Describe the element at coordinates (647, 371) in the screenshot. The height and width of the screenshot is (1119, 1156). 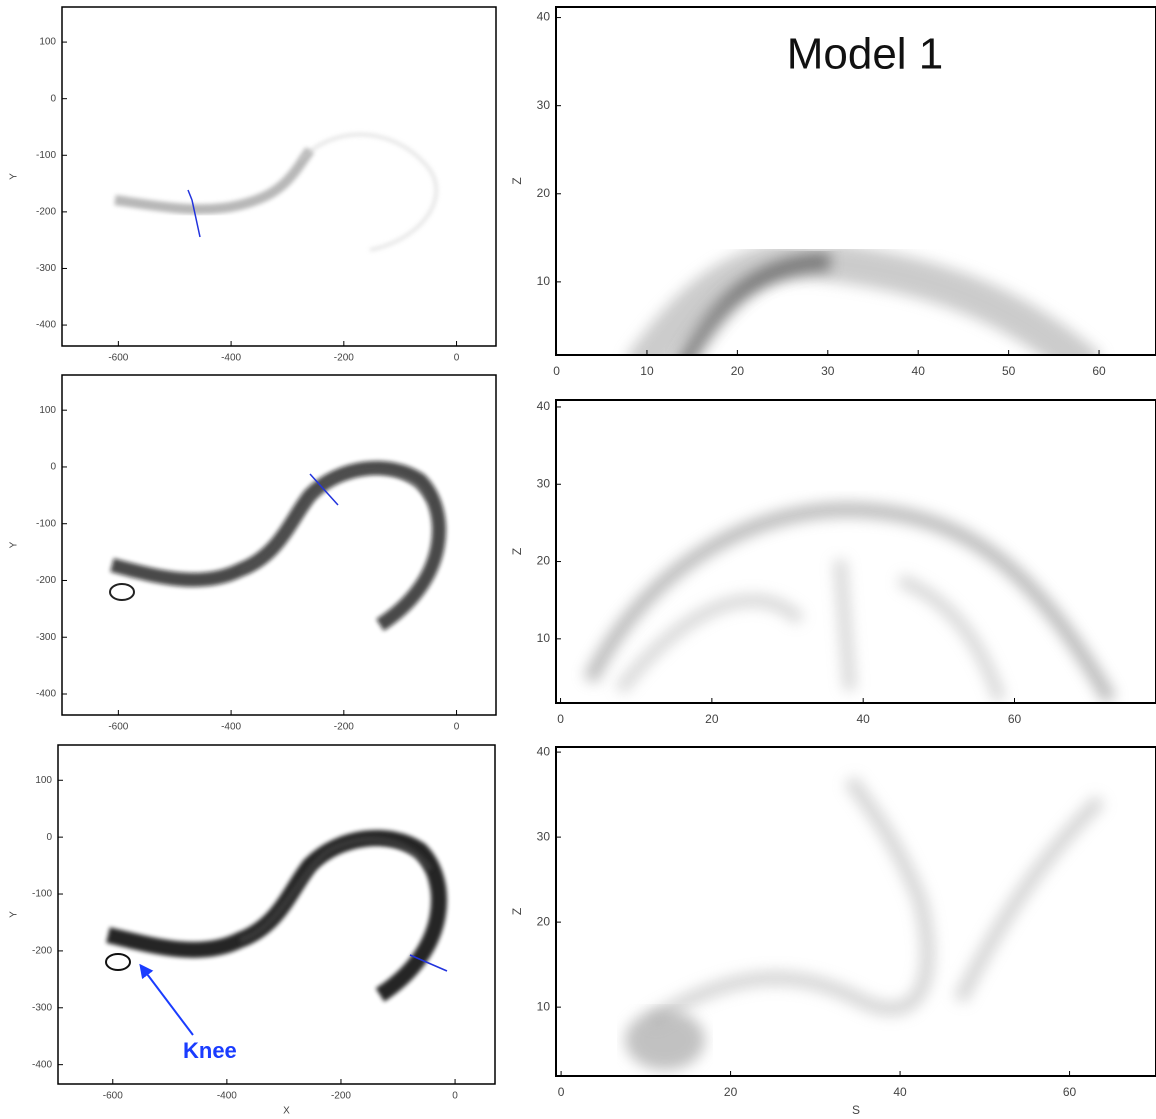
I see `x-tick-label: 10` at that location.